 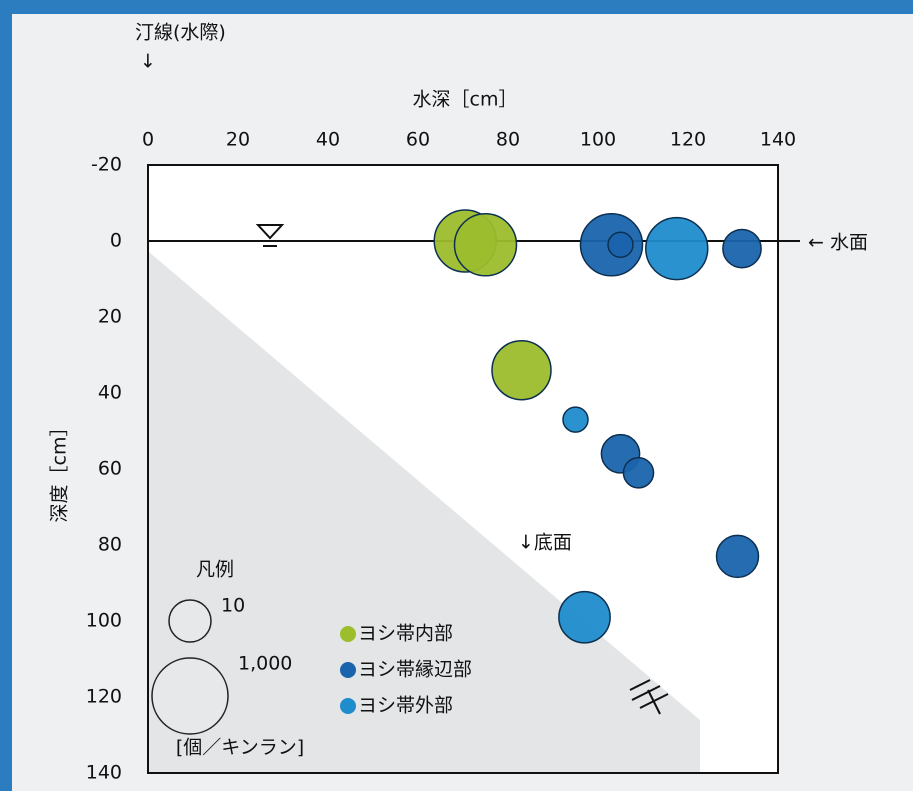 What do you see at coordinates (106, 165) in the screenshot?
I see `y-tick-label: -20` at bounding box center [106, 165].